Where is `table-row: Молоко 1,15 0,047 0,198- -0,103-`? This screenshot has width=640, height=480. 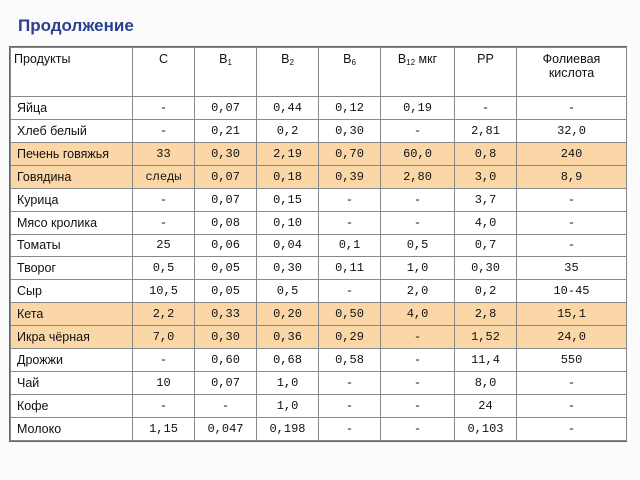
table-row: Молоко 1,15 0,047 0,198- -0,103- is located at coordinates (318, 429).